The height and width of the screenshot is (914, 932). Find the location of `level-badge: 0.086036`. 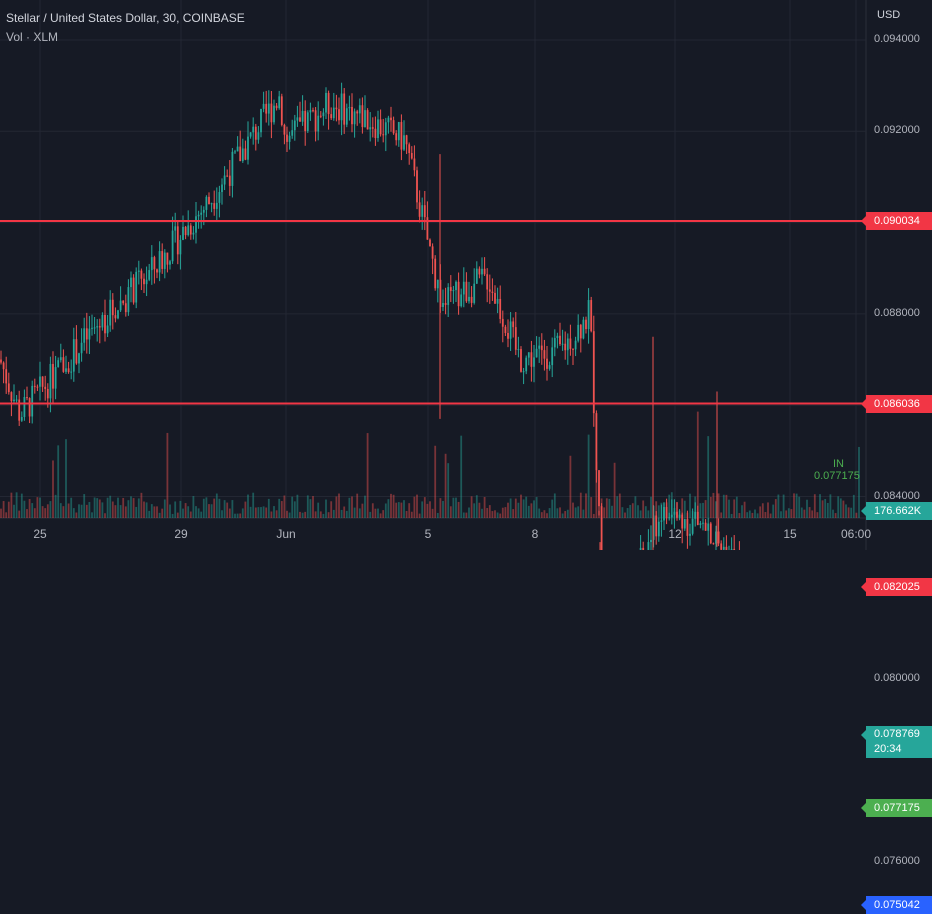

level-badge: 0.086036 is located at coordinates (896, 403).